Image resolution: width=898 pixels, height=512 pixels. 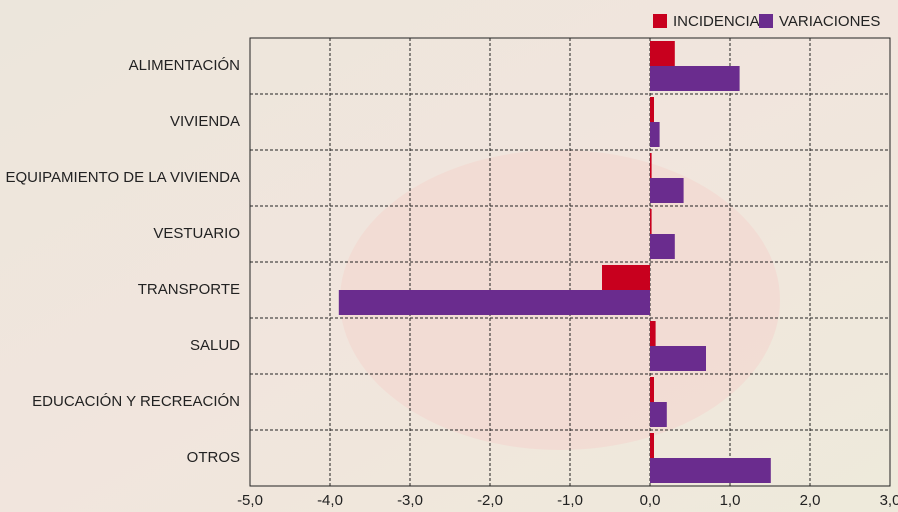 What do you see at coordinates (215, 345) in the screenshot?
I see `y-tick-label: SALUD` at bounding box center [215, 345].